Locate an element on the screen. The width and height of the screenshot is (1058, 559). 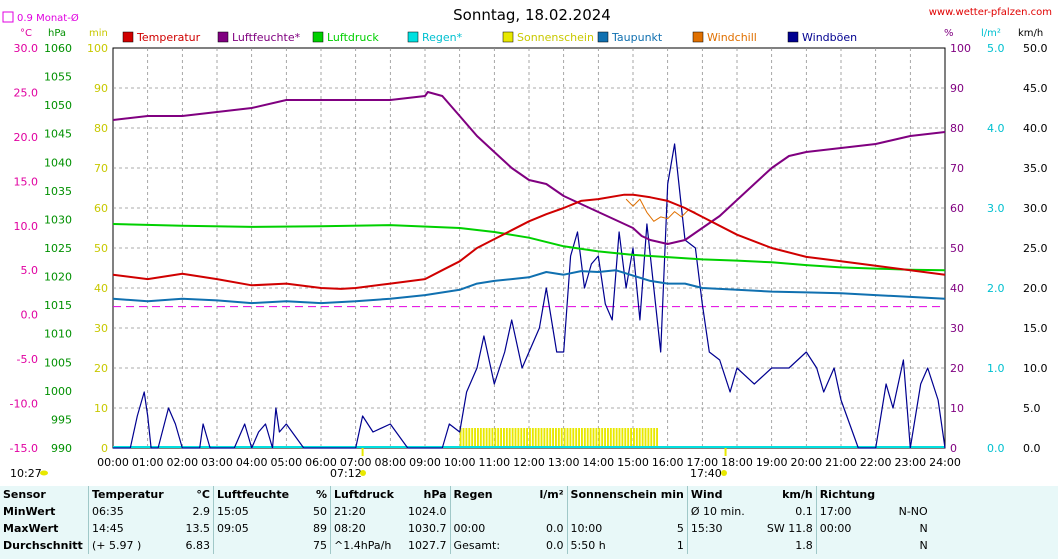
minutes-tick-label: 100 is located at coordinates (97, 48).